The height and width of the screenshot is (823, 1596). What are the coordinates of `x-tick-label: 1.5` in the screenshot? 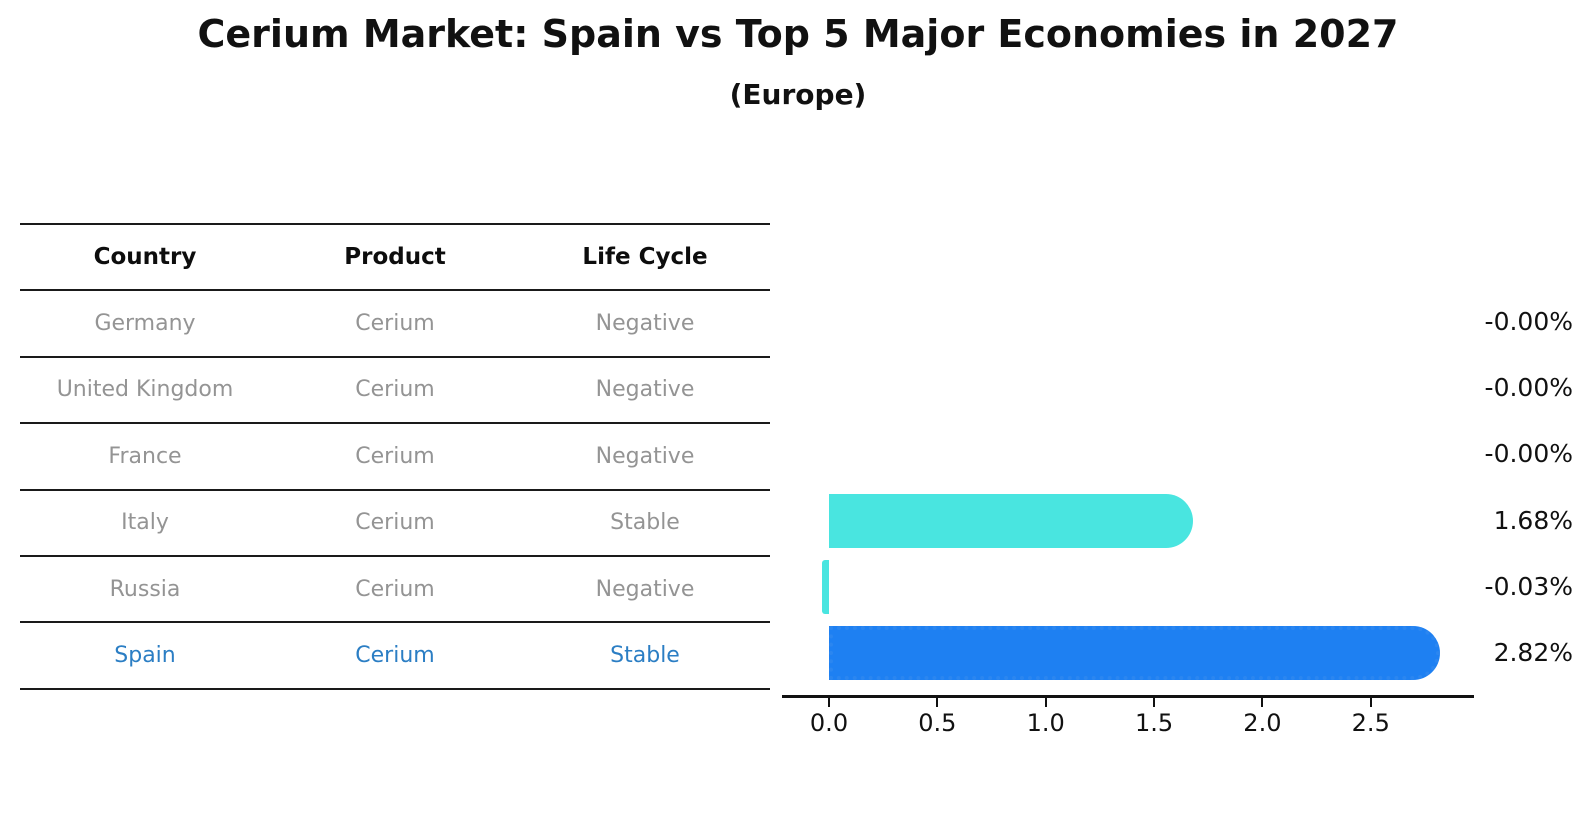 It's located at (1154, 723).